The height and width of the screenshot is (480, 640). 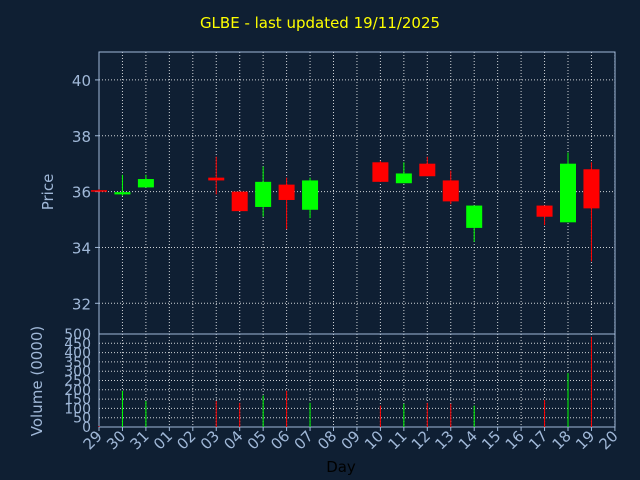 I want to click on x-tick-label: 06, so click(x=280, y=440).